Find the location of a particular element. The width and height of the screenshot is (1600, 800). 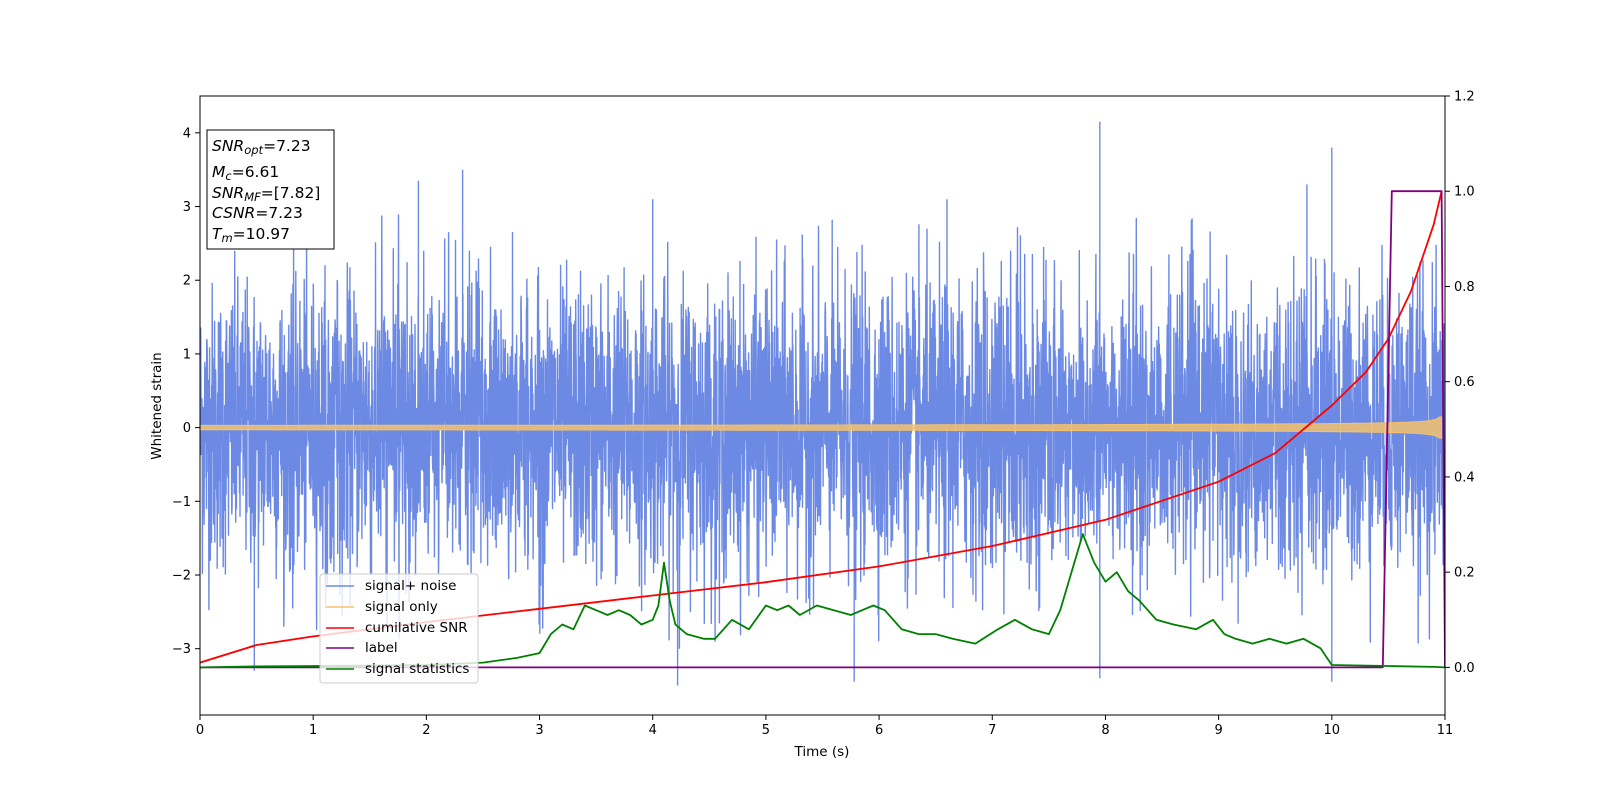

x-tick-label: 2 is located at coordinates (426, 730).